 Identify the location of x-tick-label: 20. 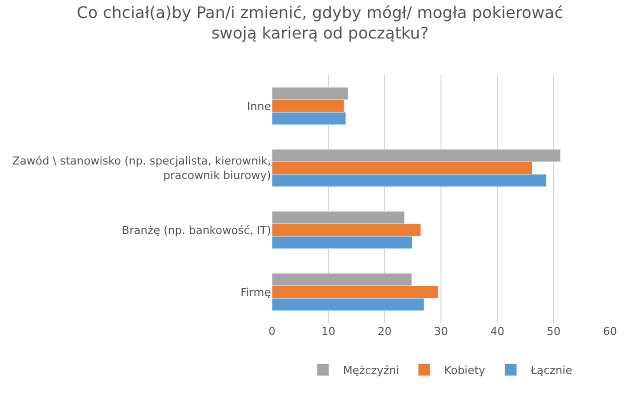
(385, 331).